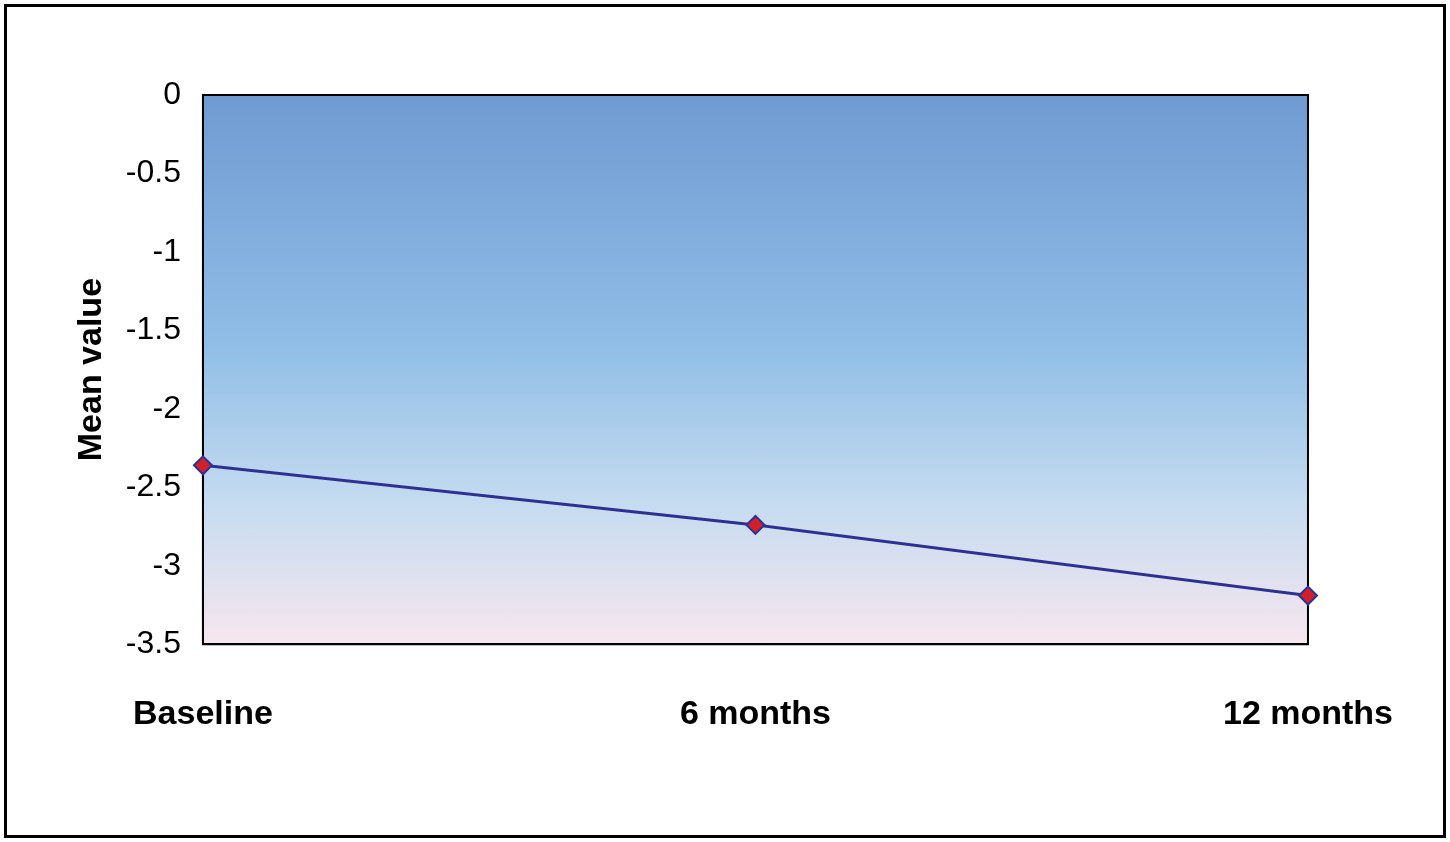  I want to click on y-tick-label: 0, so click(172, 92).